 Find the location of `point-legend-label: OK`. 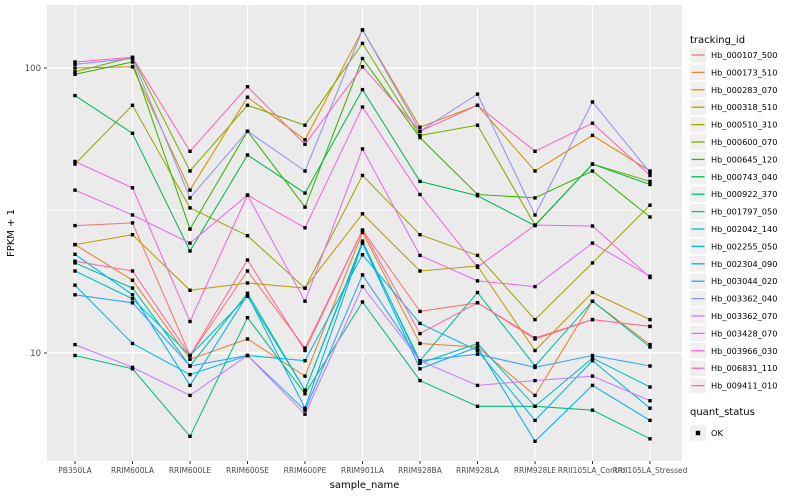

point-legend-label: OK is located at coordinates (717, 433).